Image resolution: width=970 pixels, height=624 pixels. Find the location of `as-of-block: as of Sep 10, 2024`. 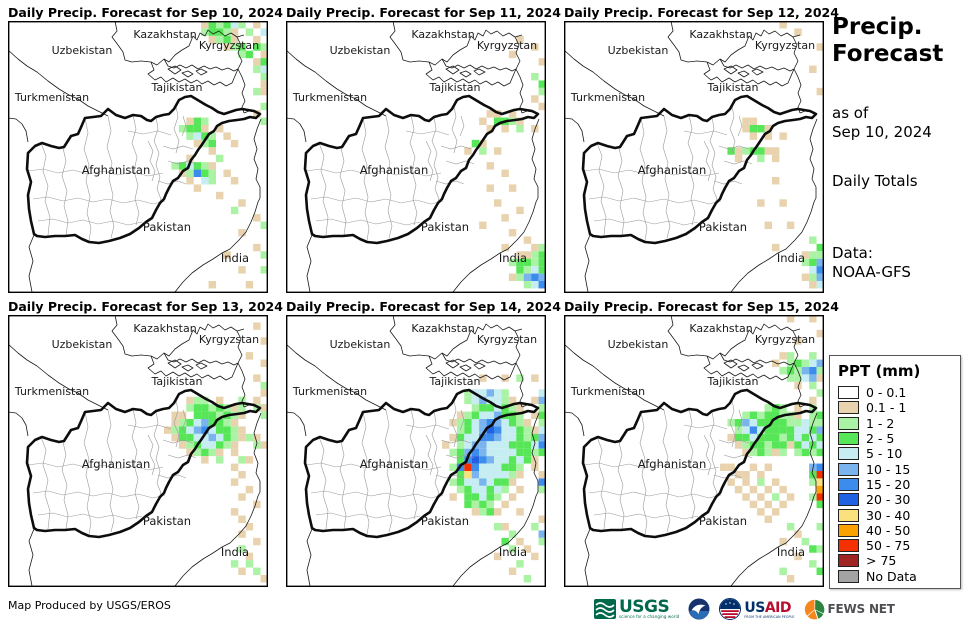

as-of-block: as of Sep 10, 2024 is located at coordinates (882, 123).